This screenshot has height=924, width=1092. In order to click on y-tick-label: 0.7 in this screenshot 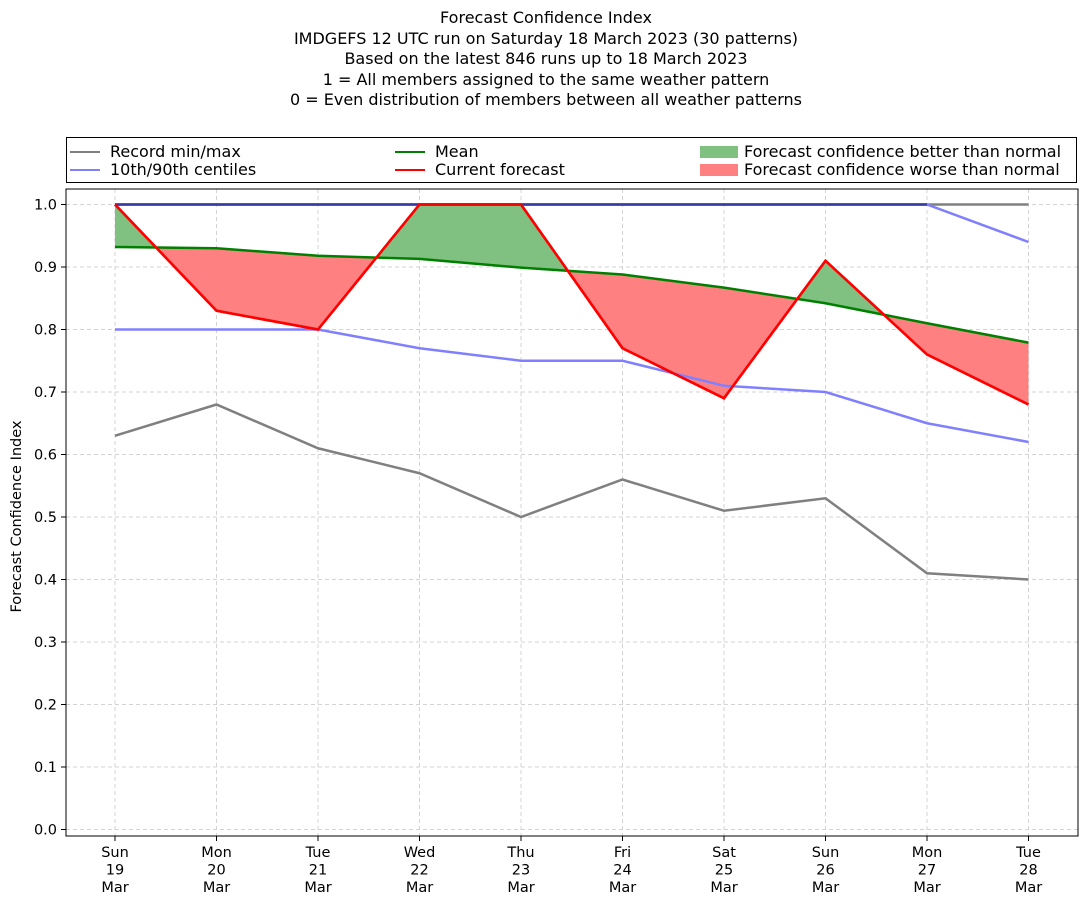, I will do `click(45, 393)`.